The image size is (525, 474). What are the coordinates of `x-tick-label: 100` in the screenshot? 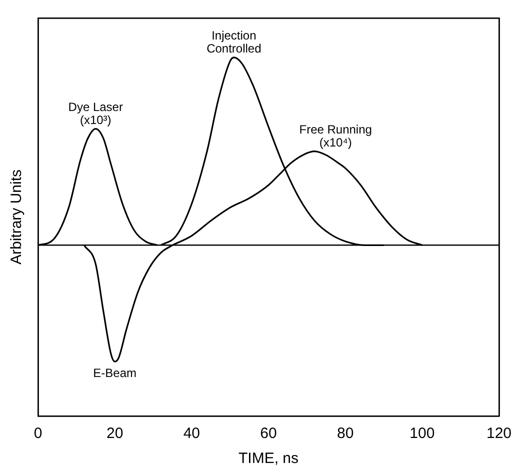 It's located at (422, 433).